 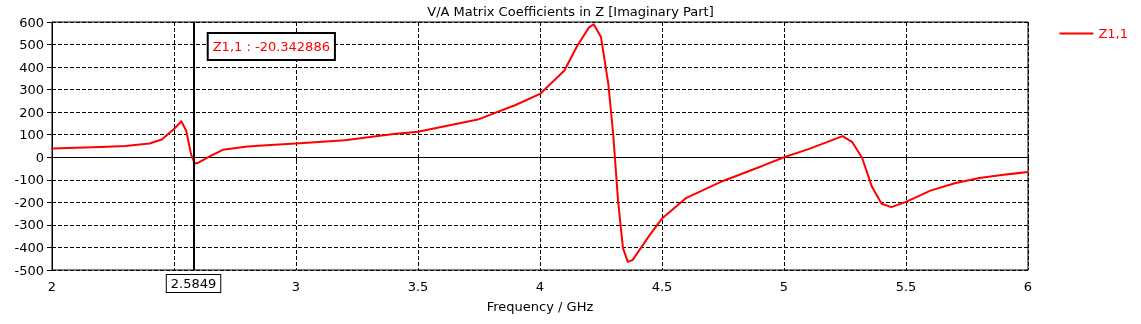 I want to click on y-tick-label: 0, so click(x=39, y=157).